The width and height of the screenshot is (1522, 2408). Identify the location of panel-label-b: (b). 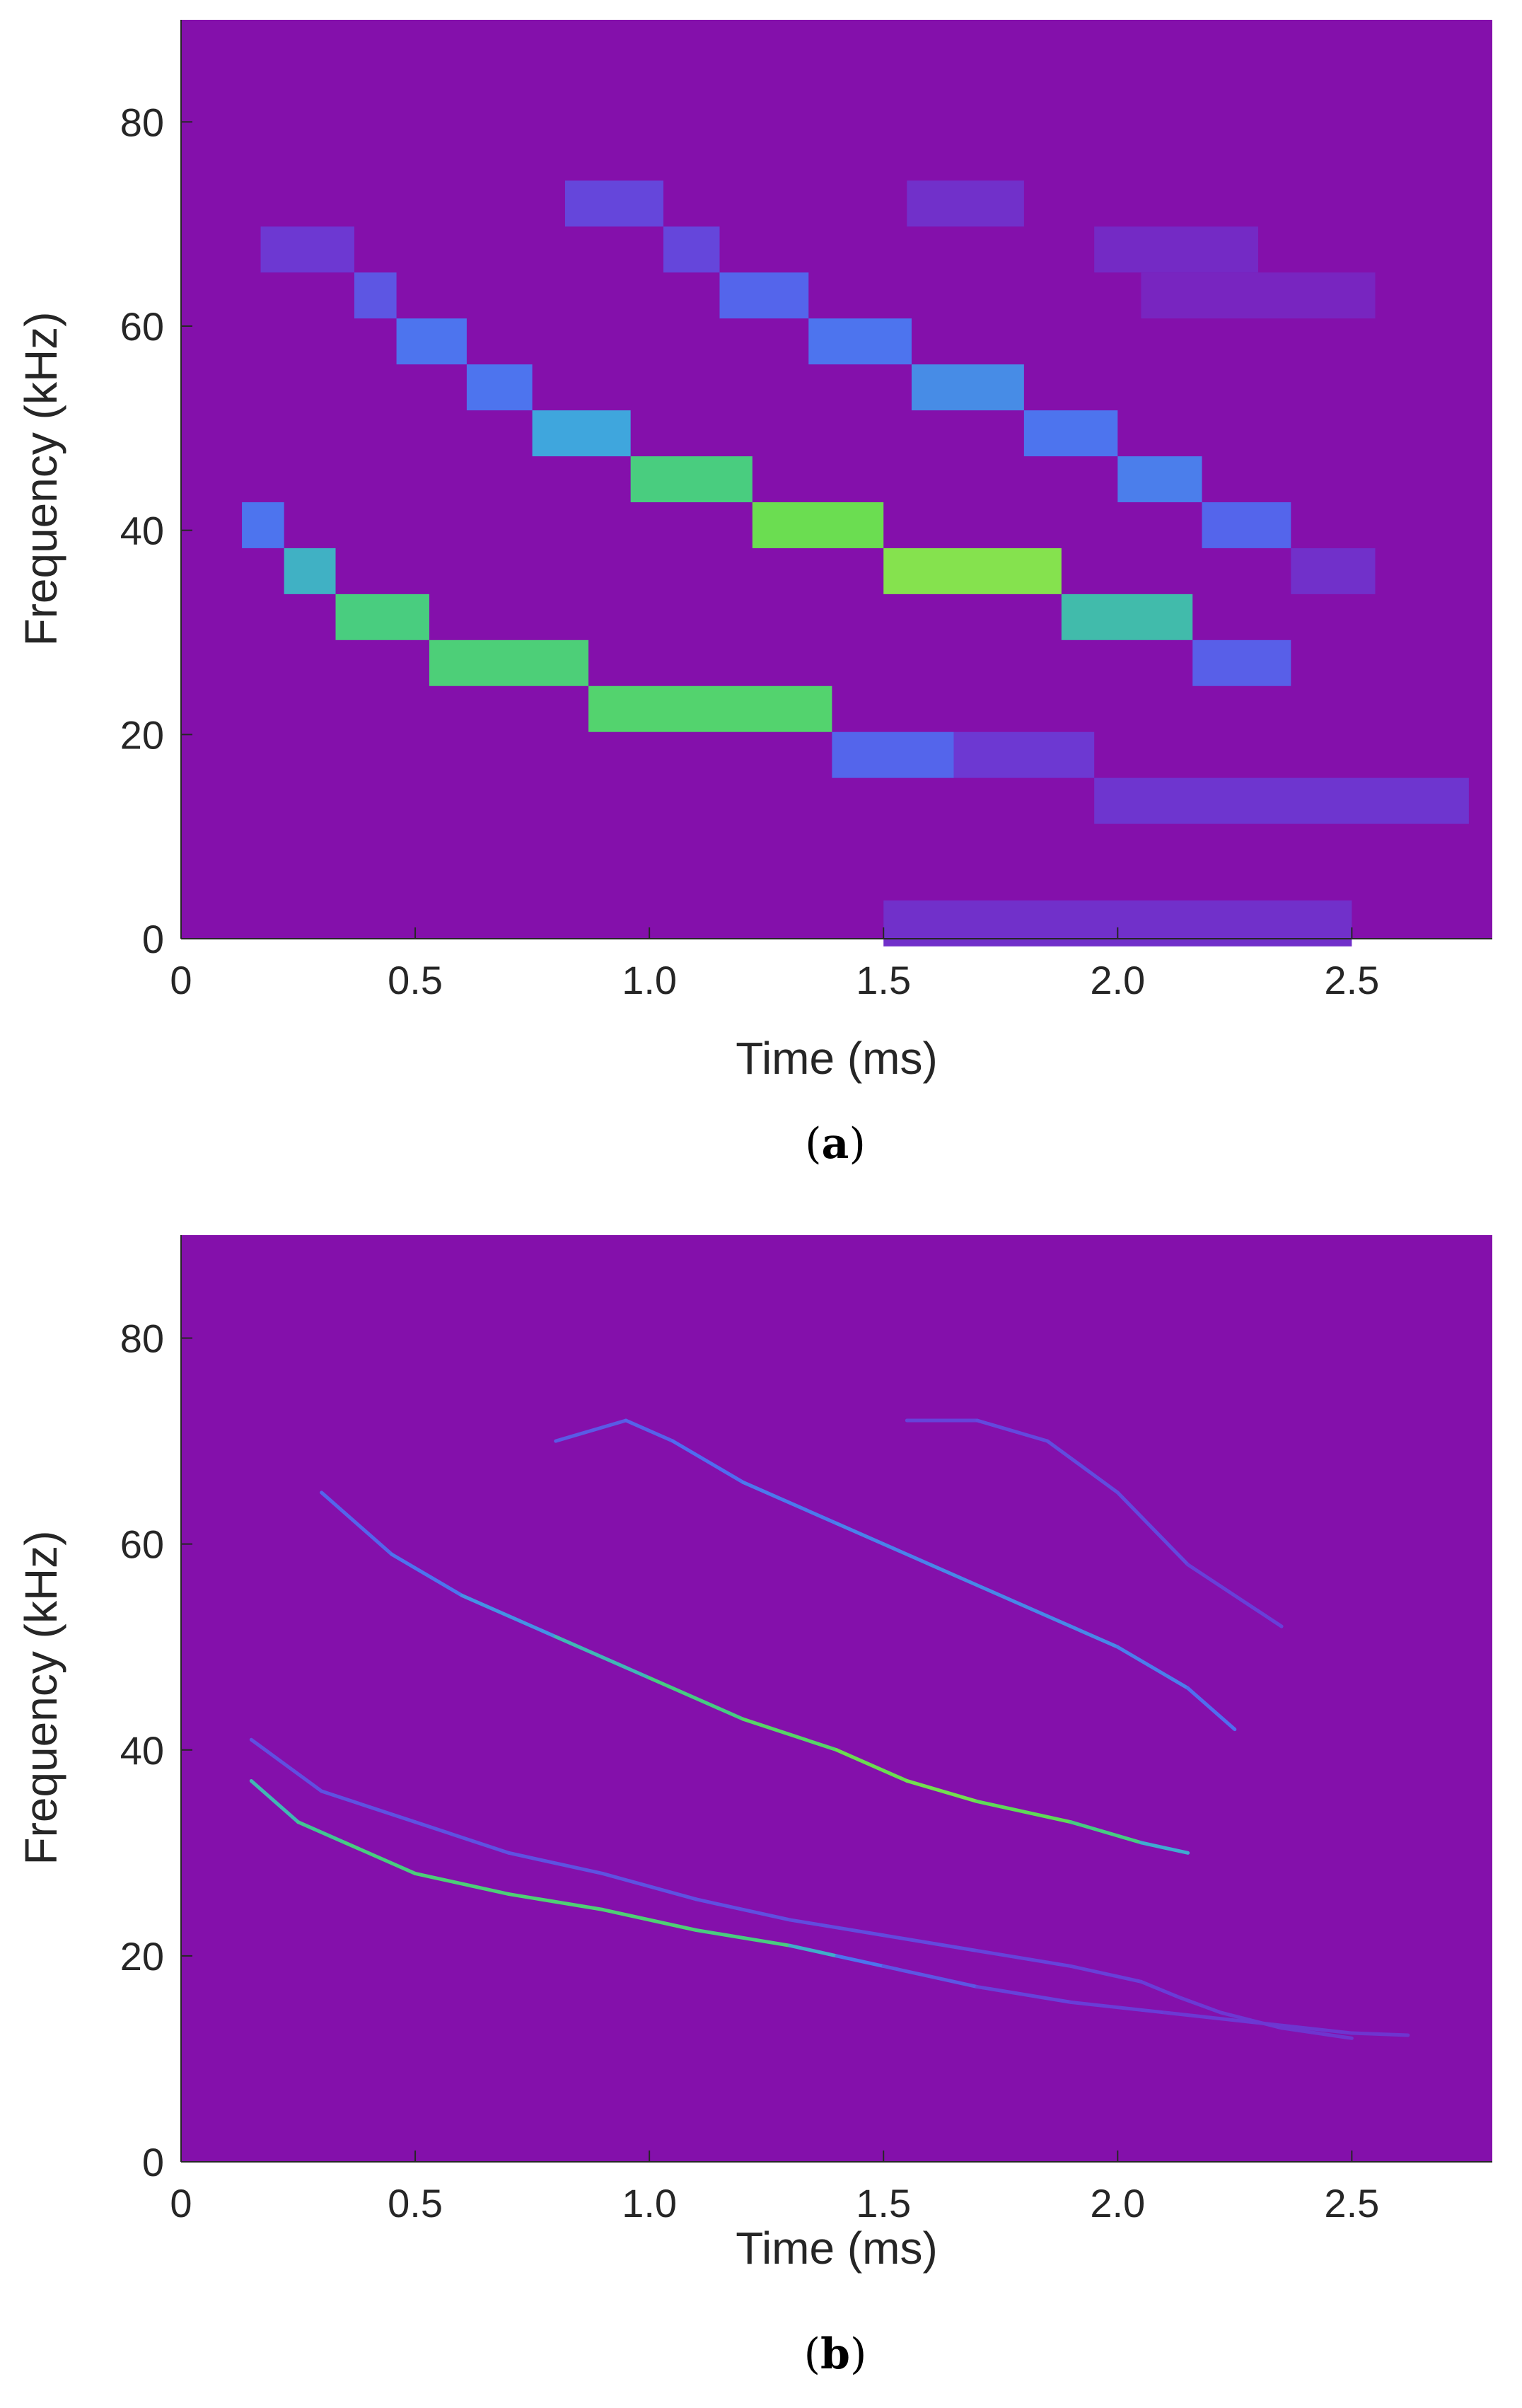
(835, 2354).